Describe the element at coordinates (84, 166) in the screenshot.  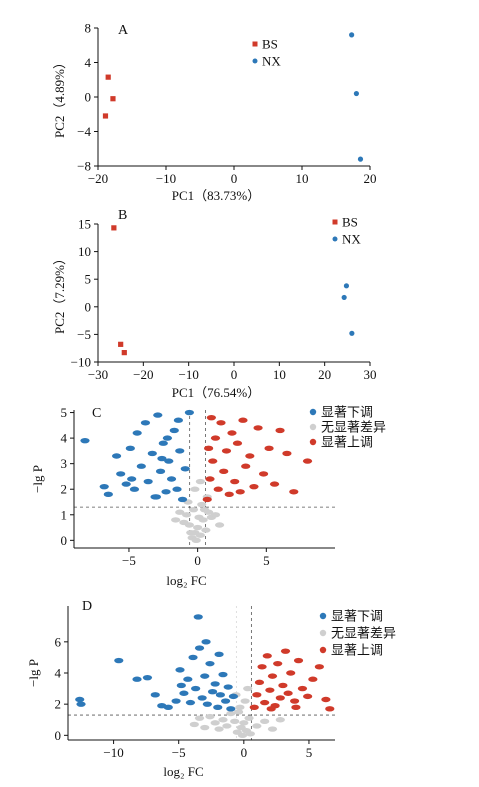
I see `y-tick-label: −8` at that location.